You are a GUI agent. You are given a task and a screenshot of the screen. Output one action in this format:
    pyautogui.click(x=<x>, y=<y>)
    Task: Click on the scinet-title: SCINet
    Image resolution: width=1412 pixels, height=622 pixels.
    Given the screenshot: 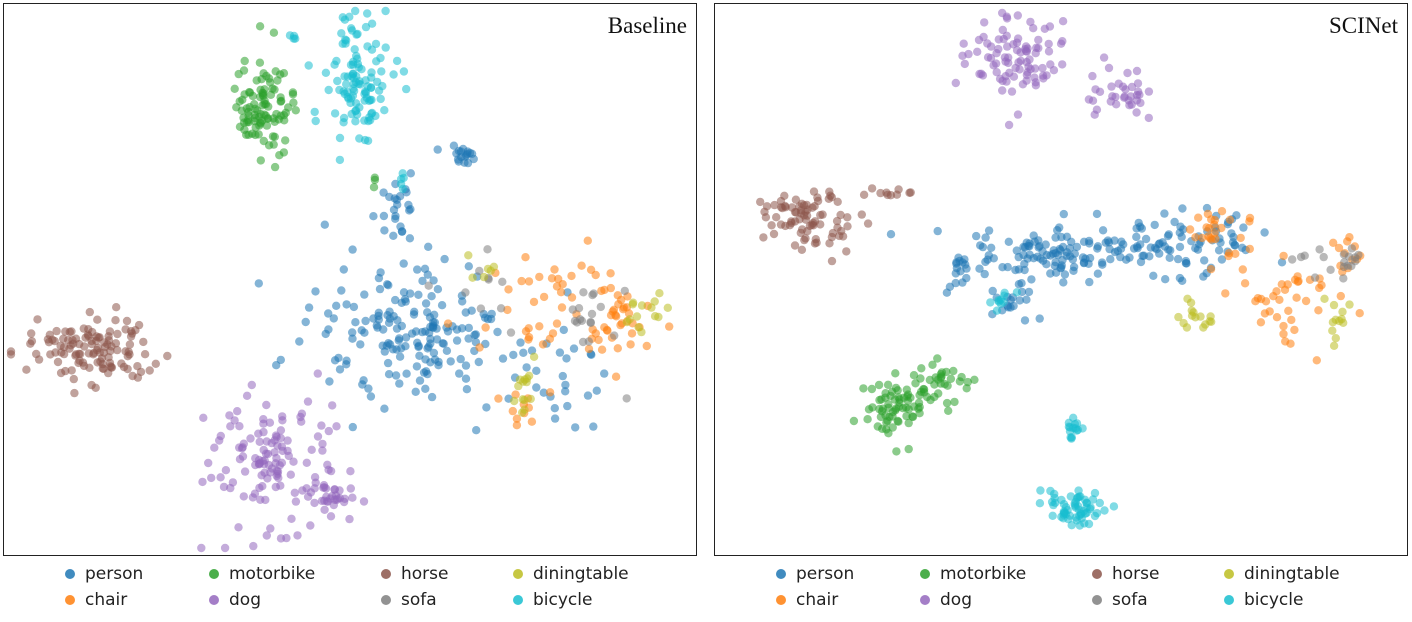 What is the action you would take?
    pyautogui.click(x=1363, y=25)
    